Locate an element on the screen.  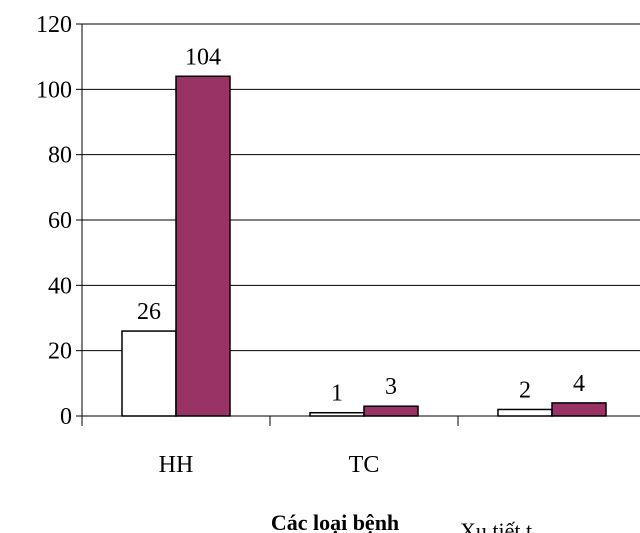
cutoff-text: Xu tiết t is located at coordinates (496, 525).